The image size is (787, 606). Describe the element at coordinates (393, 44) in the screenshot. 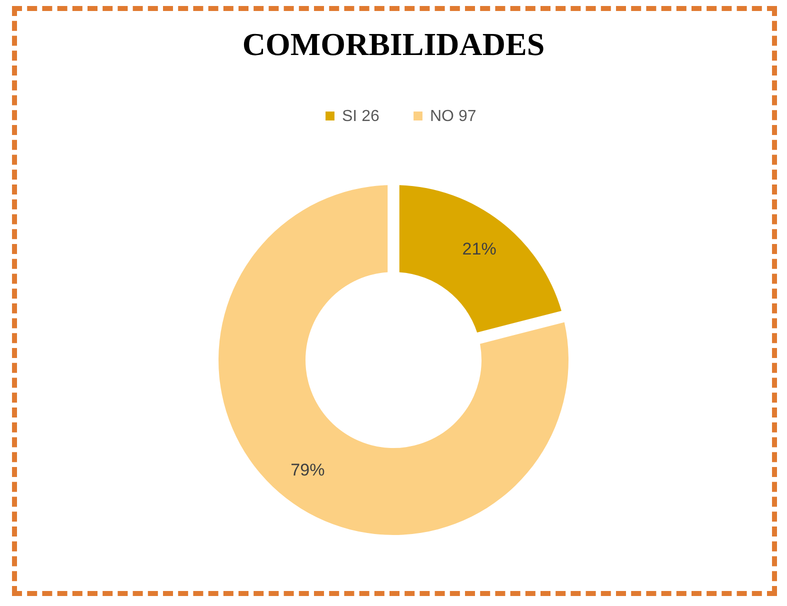

I see `chart-title: COMORBILIDADES` at that location.